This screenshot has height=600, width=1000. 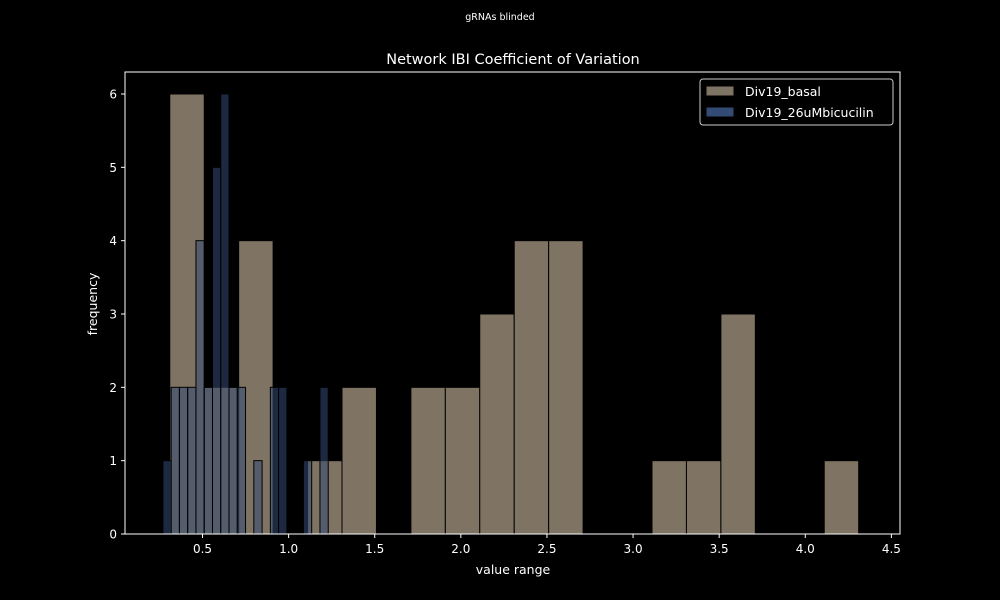 What do you see at coordinates (499, 17) in the screenshot?
I see `figure-suptitle: gRNAs blinded` at bounding box center [499, 17].